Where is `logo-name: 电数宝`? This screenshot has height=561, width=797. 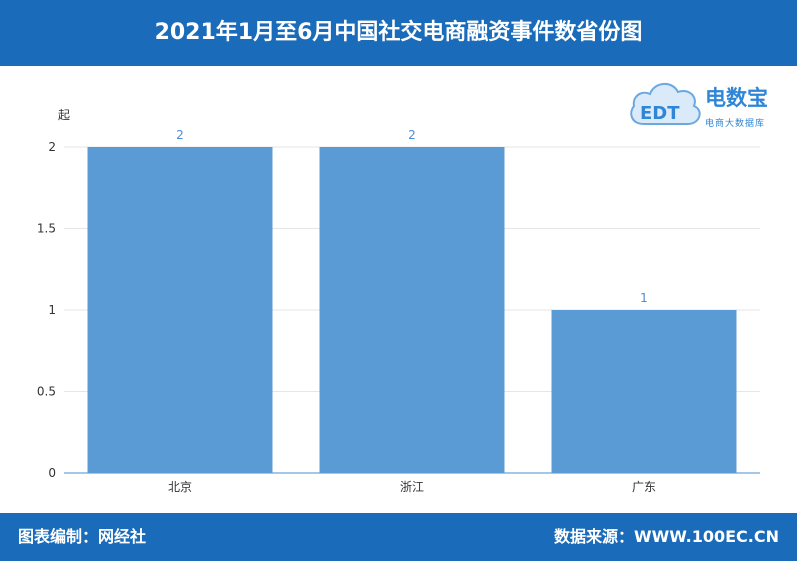 logo-name: 电数宝 is located at coordinates (736, 98).